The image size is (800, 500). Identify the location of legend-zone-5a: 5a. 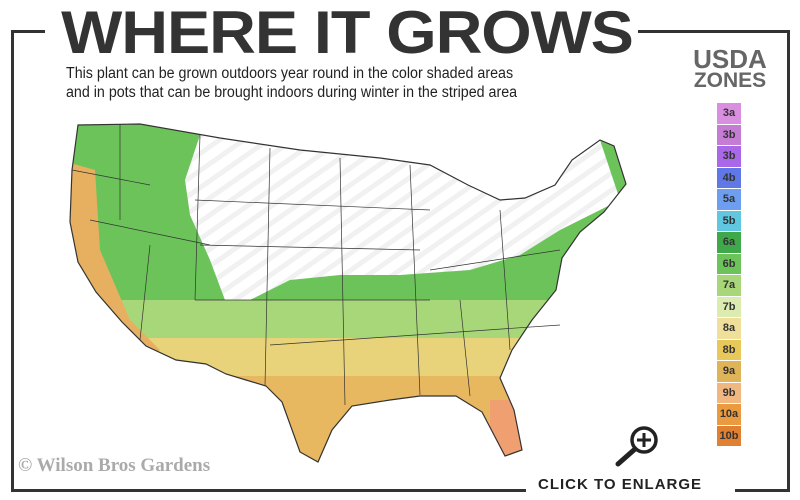
(729, 199).